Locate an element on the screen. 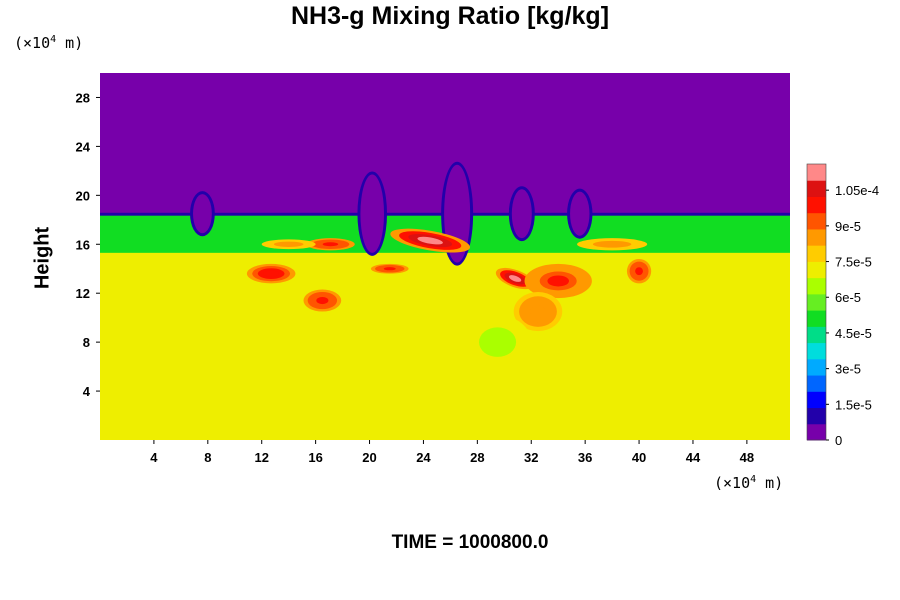 This screenshot has width=900, height=600. x-tick-label: 36 is located at coordinates (585, 457).